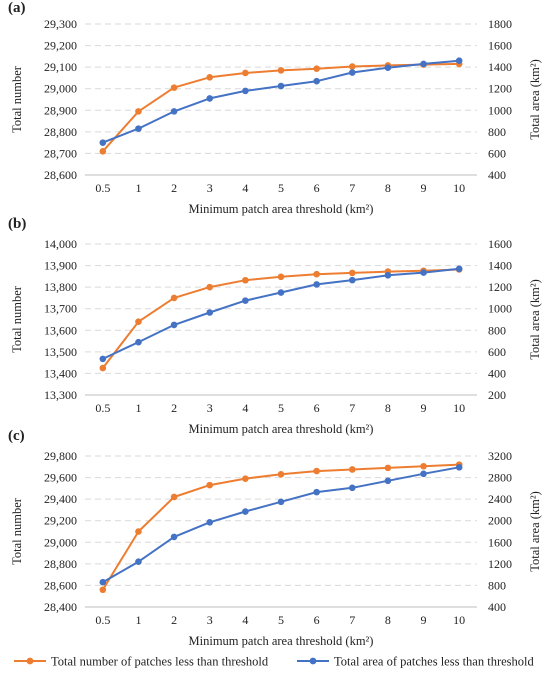  Describe the element at coordinates (60, 175) in the screenshot. I see `y-left-tick-label: 28,600` at that location.